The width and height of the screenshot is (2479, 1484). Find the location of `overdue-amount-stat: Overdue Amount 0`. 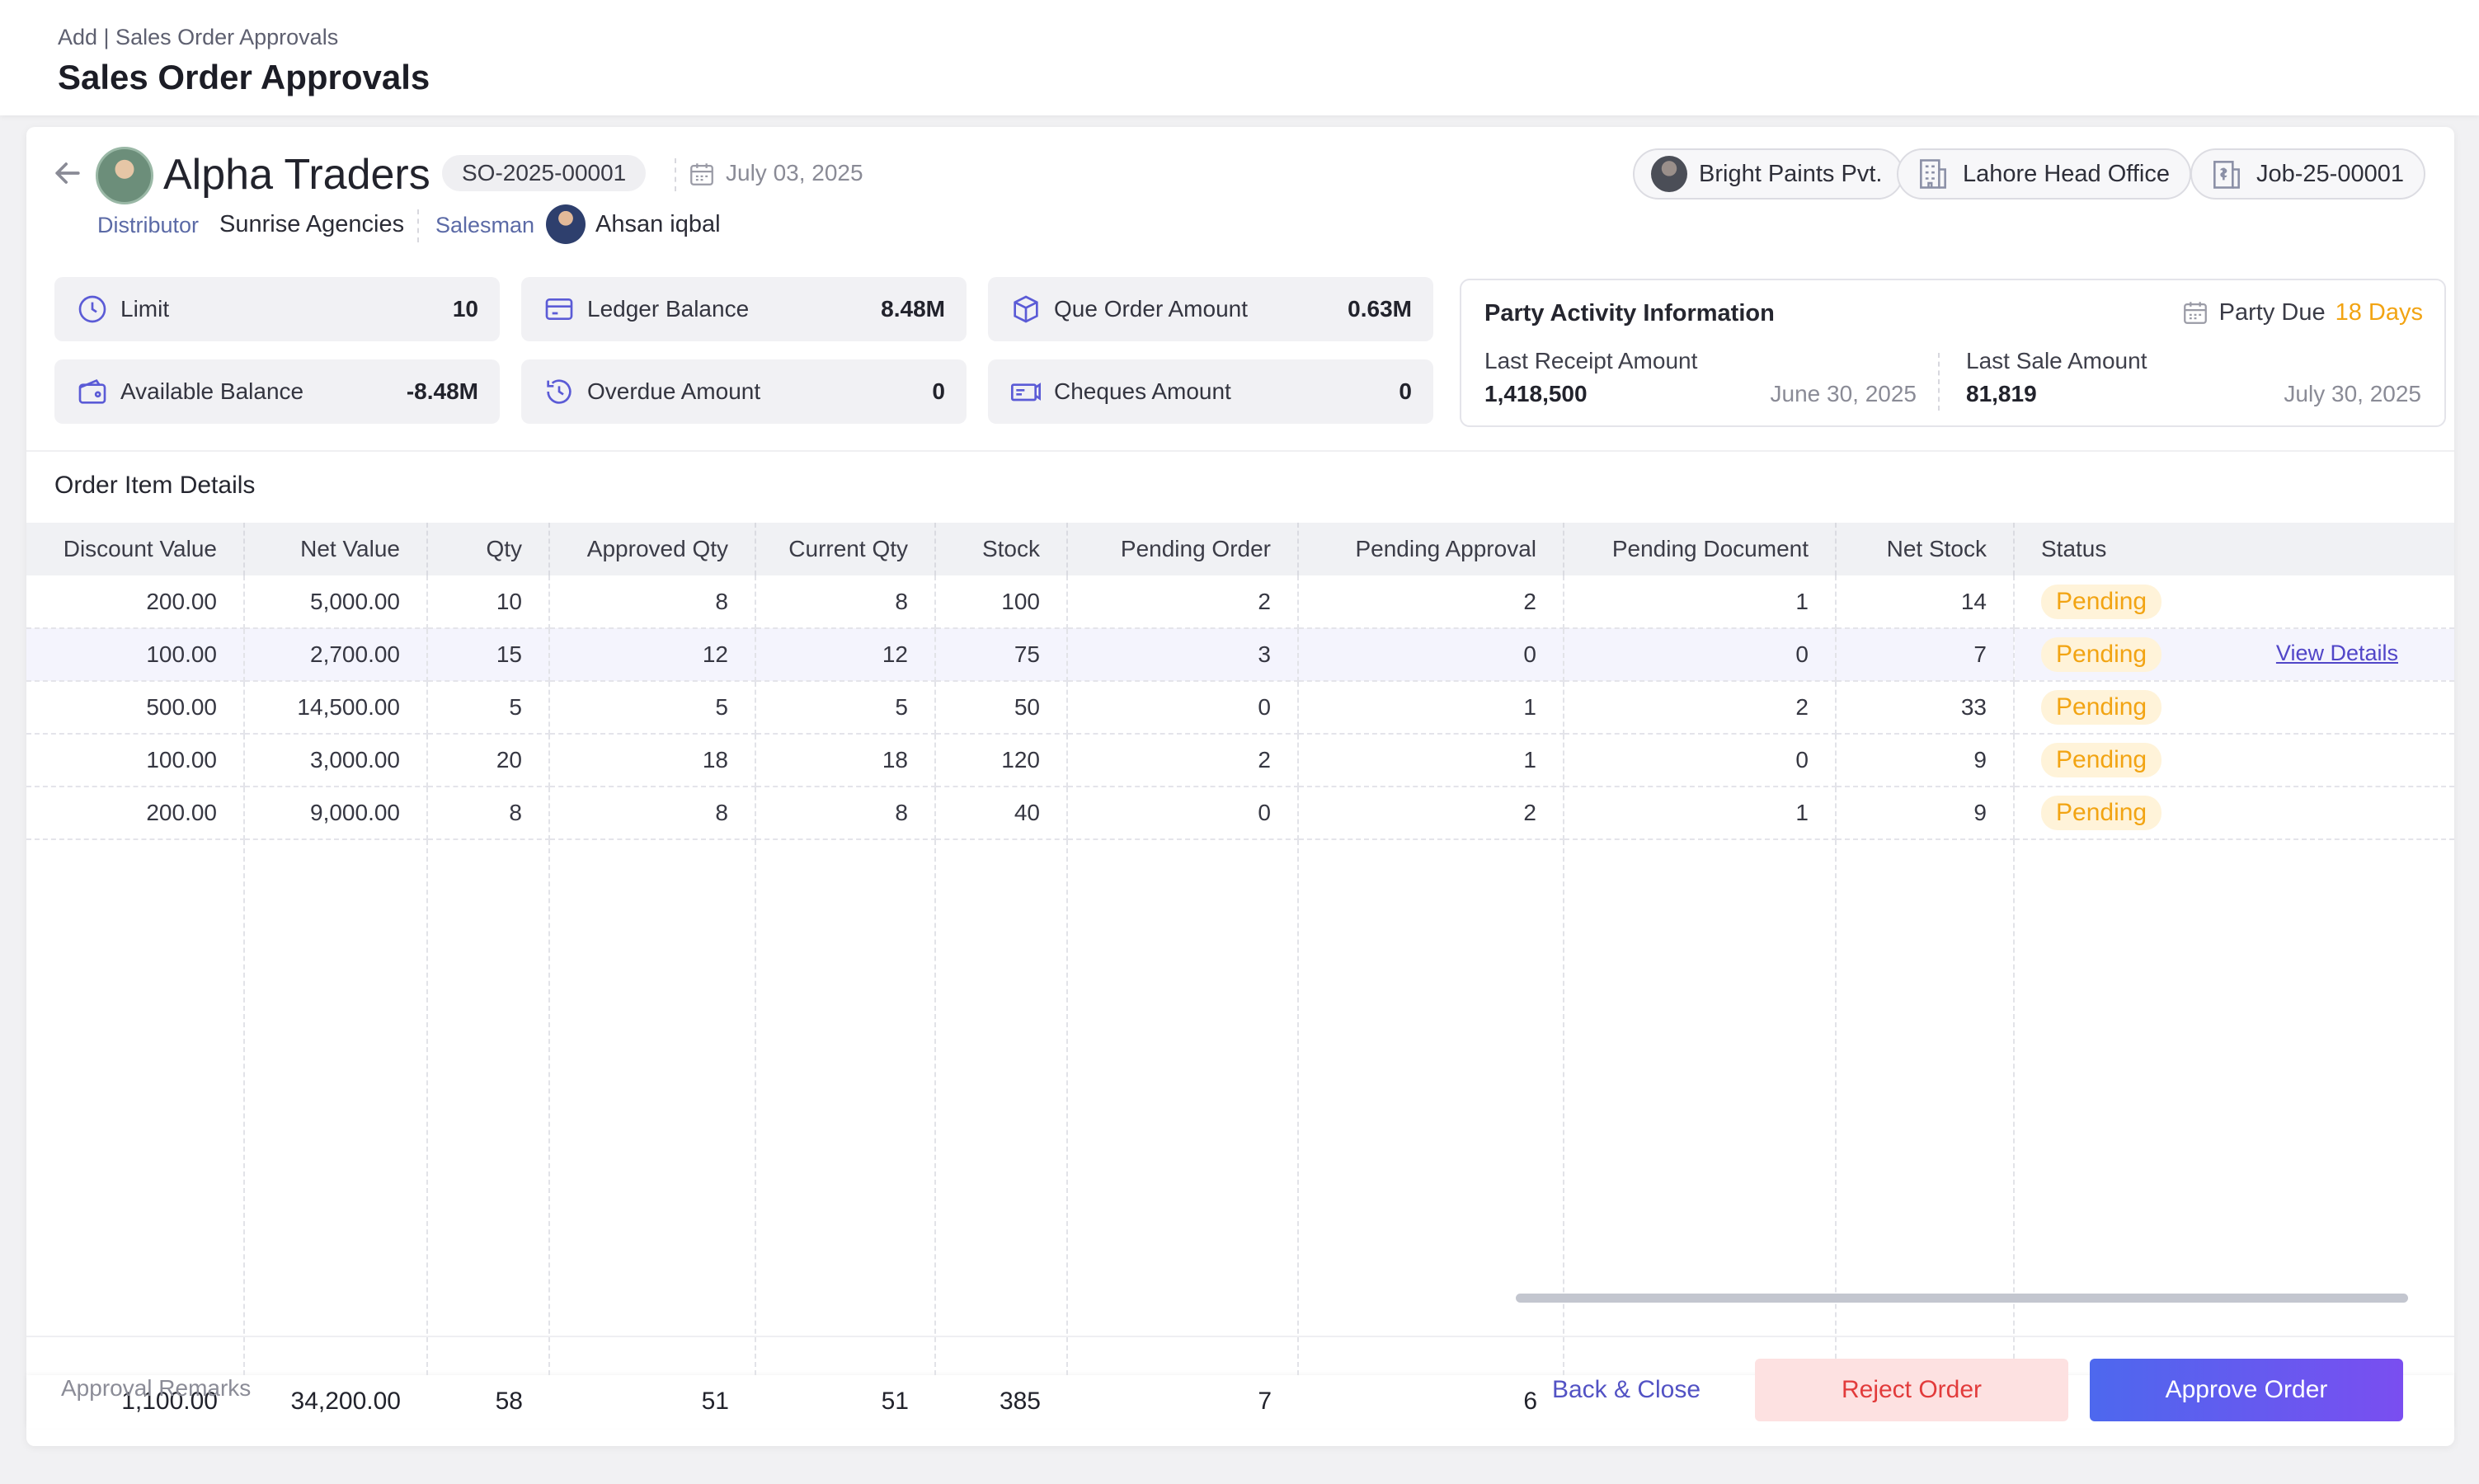

overdue-amount-stat: Overdue Amount 0 is located at coordinates (744, 391).